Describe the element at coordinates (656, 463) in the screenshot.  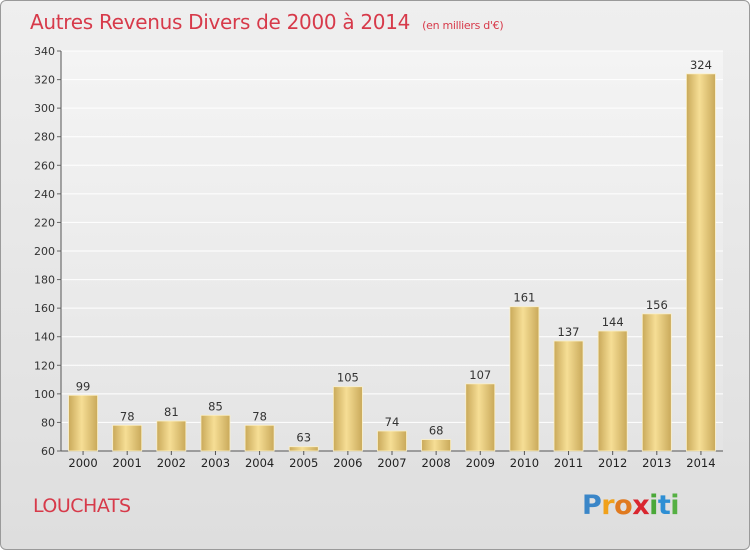
I see `x-tick-label: 2013` at that location.